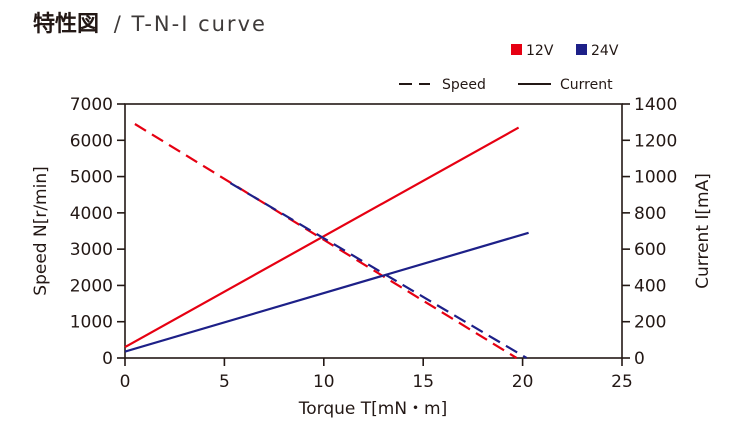 This screenshot has width=734, height=423. I want to click on right-y-axis: 0 200 400 600 800 1000 1200 1400, so click(649, 232).